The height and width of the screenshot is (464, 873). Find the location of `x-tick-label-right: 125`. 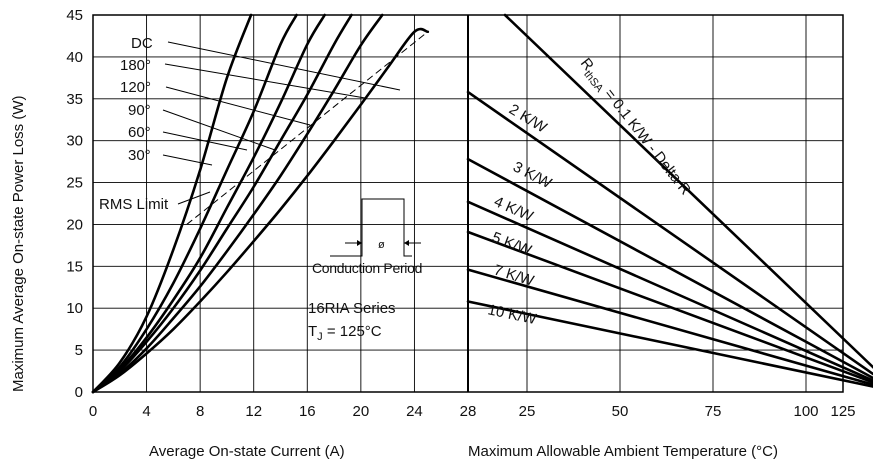

x-tick-label-right: 125 is located at coordinates (842, 411).